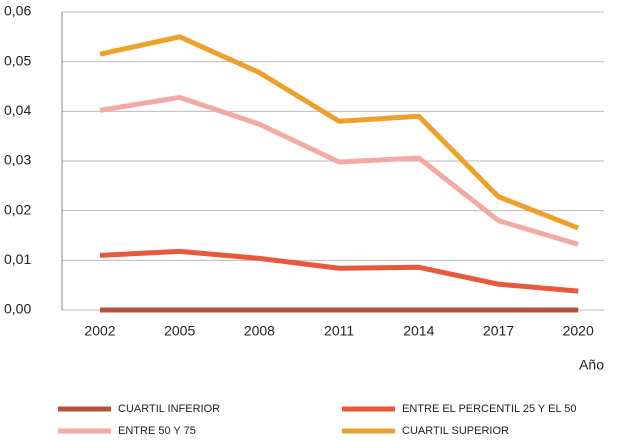 This screenshot has height=441, width=624. What do you see at coordinates (17, 110) in the screenshot?
I see `y-tick-label: 0,04` at bounding box center [17, 110].